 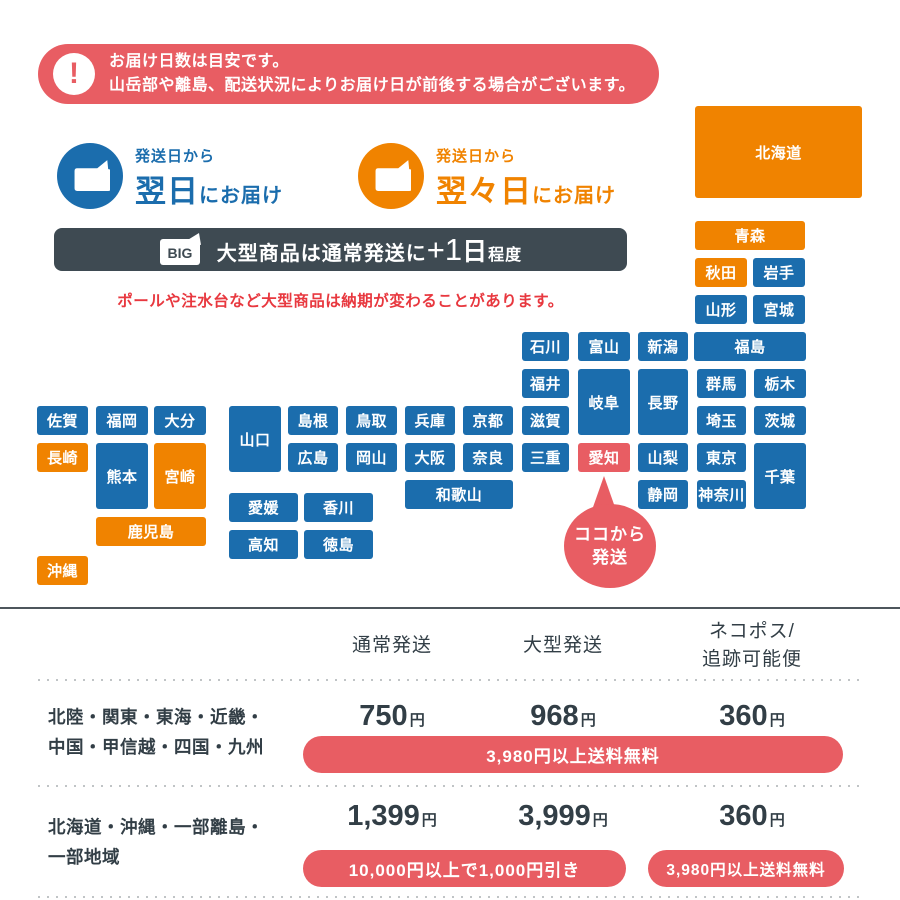 What do you see at coordinates (180, 420) in the screenshot?
I see `prefecture-cell: 大分` at bounding box center [180, 420].